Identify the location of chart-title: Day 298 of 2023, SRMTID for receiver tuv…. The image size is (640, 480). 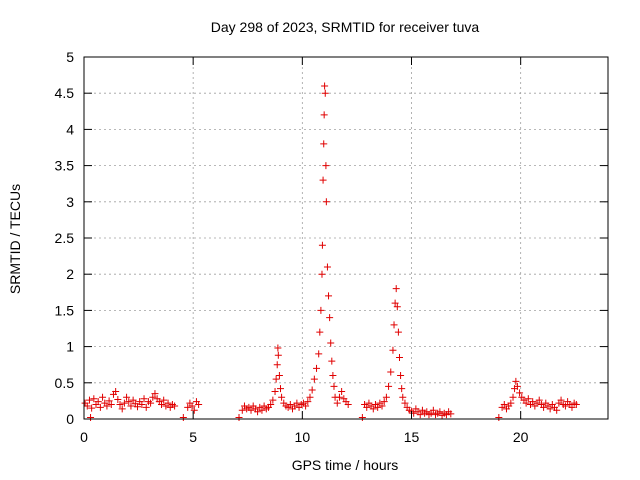
(345, 27).